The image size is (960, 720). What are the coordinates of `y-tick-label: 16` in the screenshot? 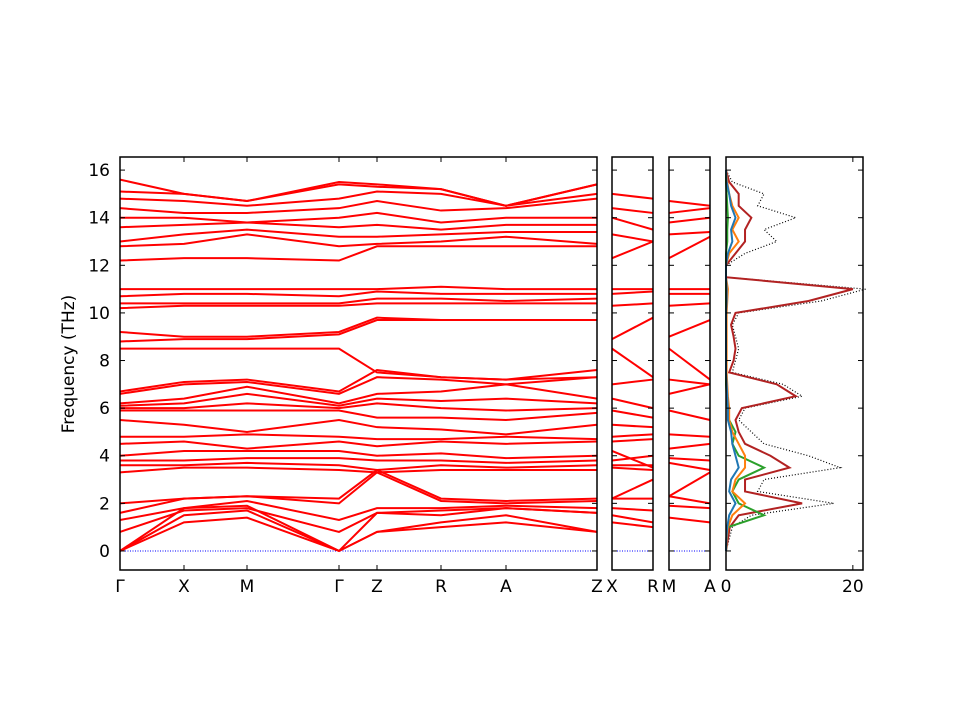 It's located at (99, 171).